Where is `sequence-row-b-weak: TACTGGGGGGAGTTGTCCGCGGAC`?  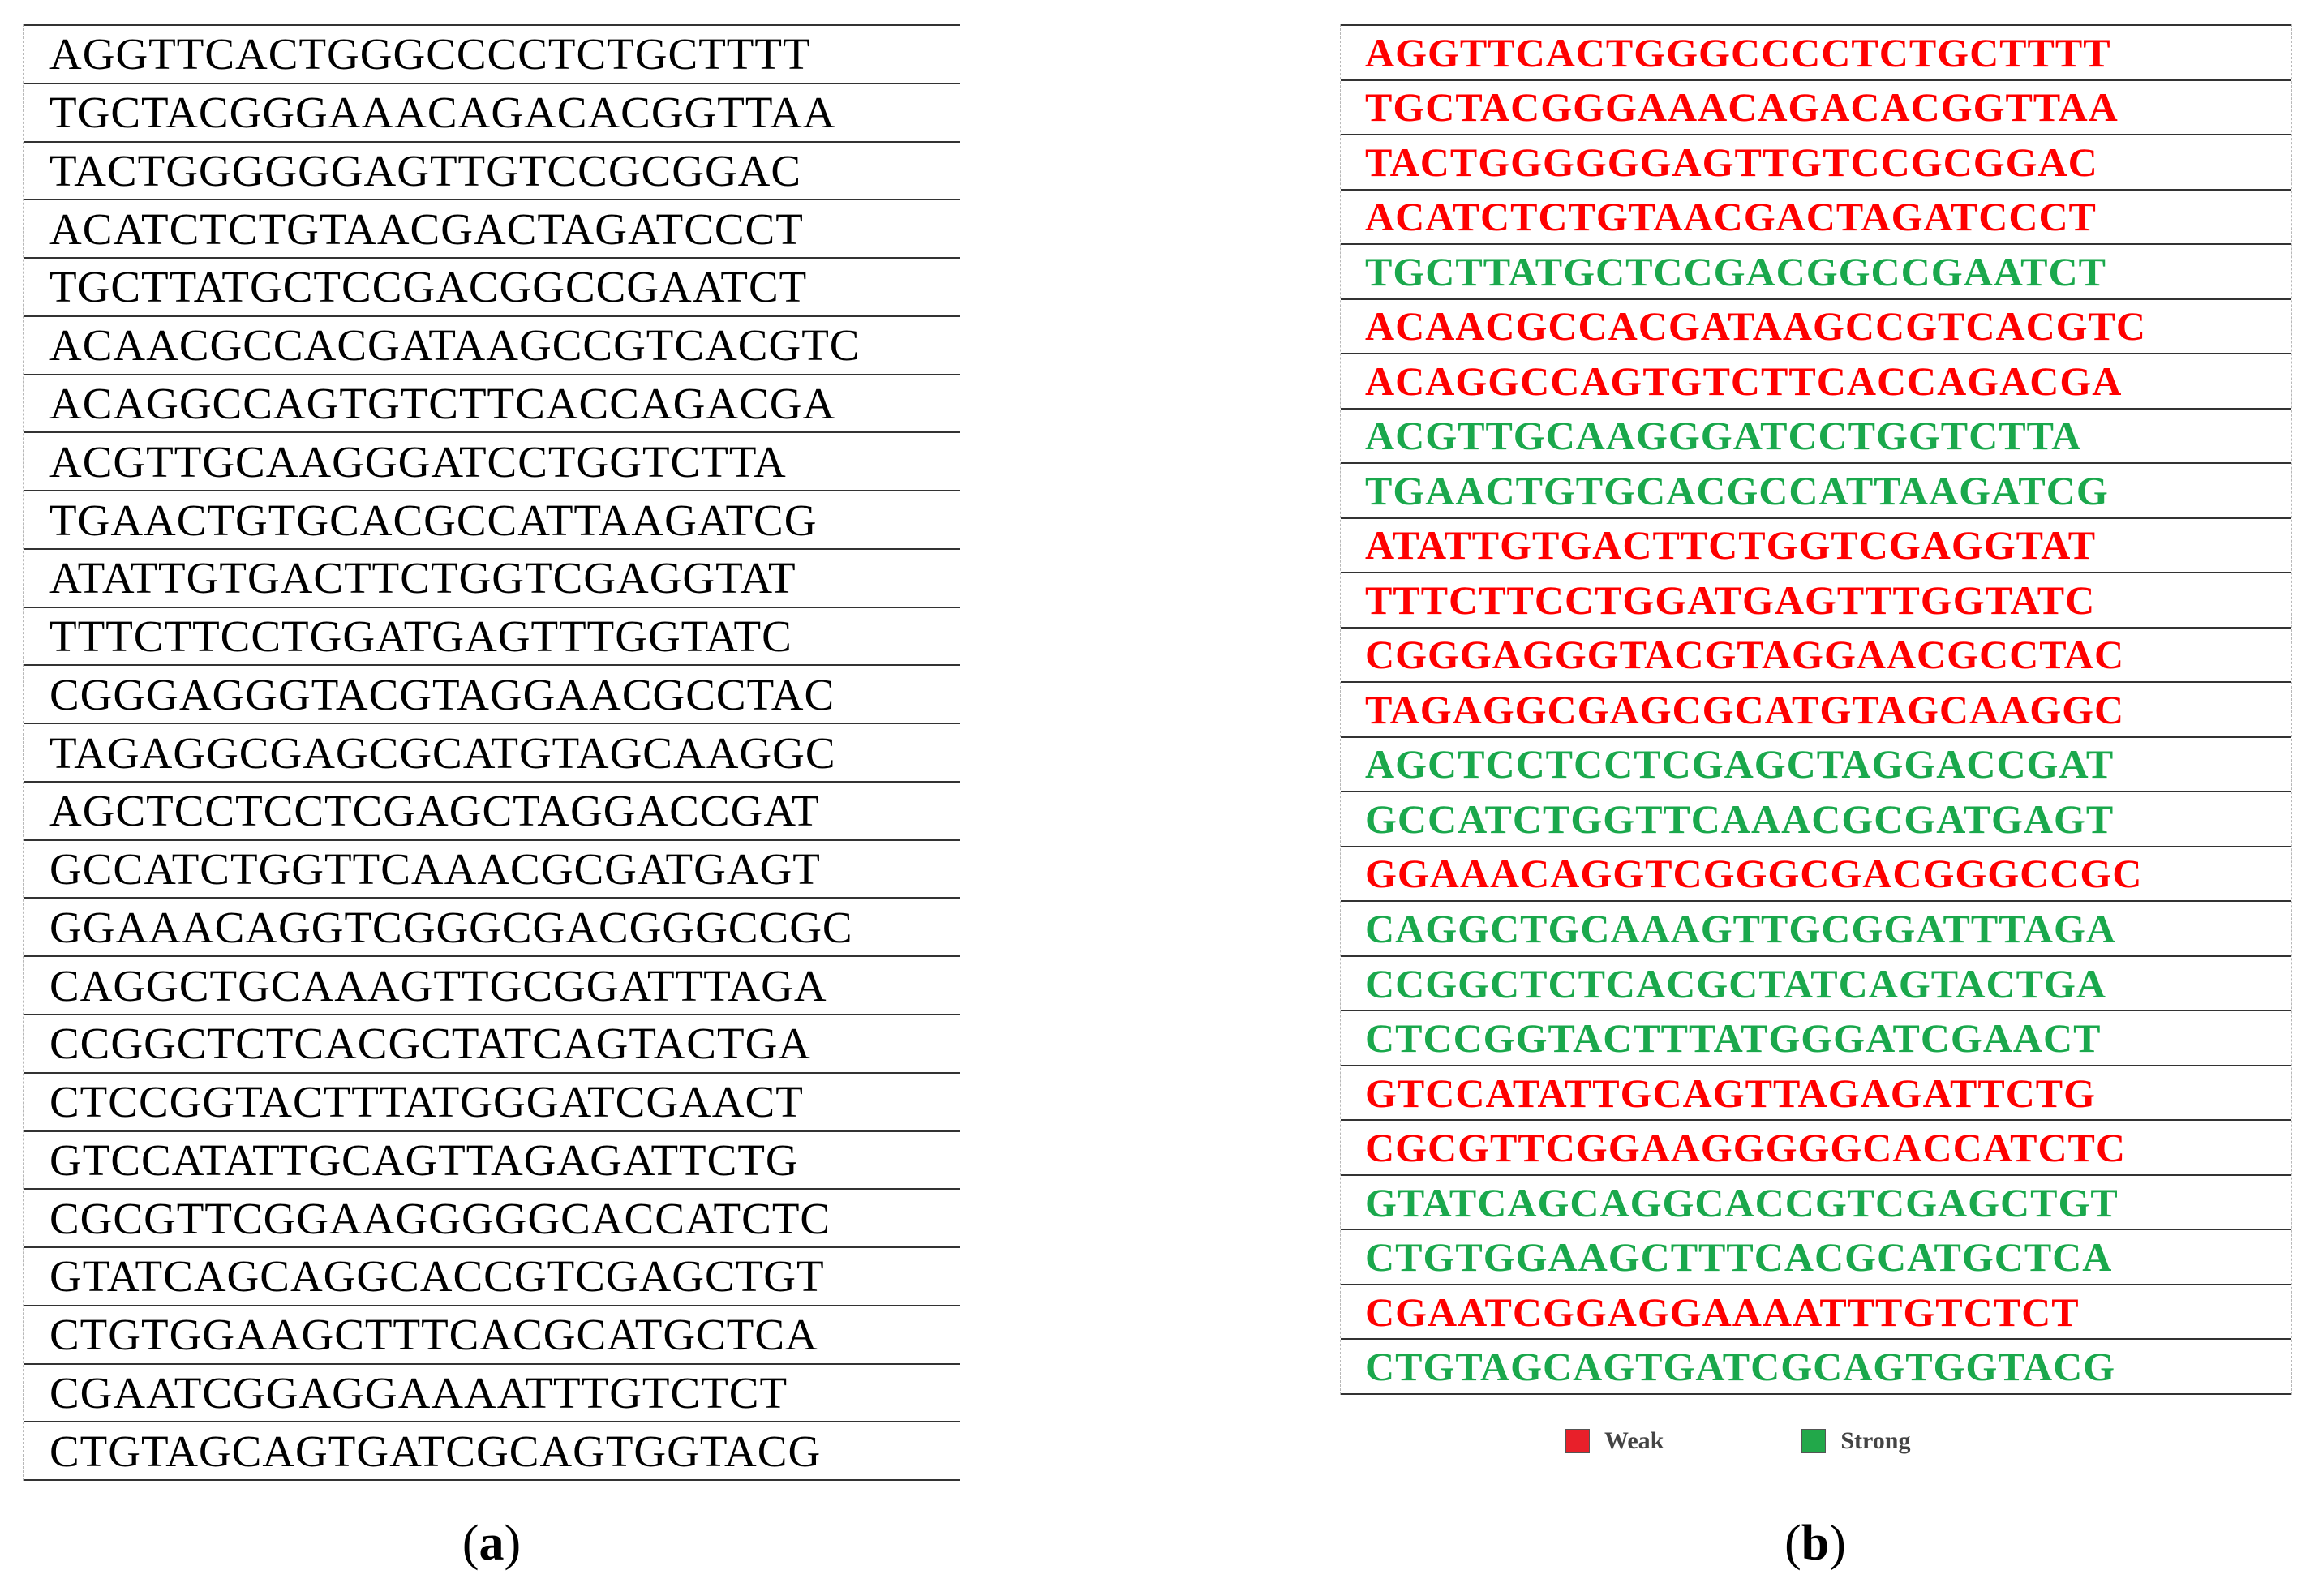 sequence-row-b-weak: TACTGGGGGGAGTTGTCCGCGGAC is located at coordinates (1816, 163).